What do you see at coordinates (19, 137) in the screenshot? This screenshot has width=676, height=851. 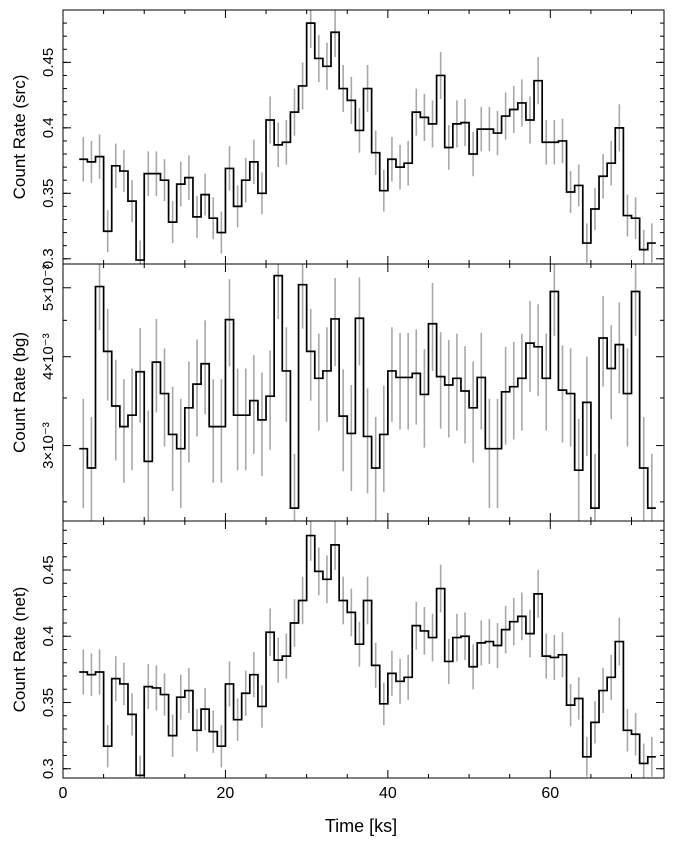 I see `y-axis-label: Count Rate (src)` at bounding box center [19, 137].